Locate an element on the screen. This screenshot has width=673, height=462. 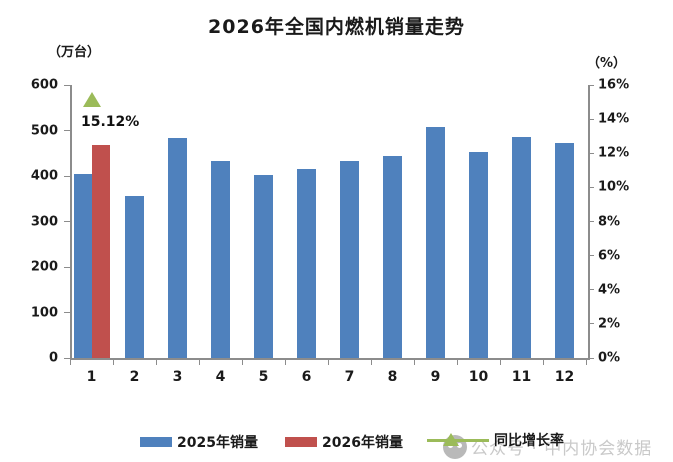
left-tick-label-500: 500 is located at coordinates (44, 130).